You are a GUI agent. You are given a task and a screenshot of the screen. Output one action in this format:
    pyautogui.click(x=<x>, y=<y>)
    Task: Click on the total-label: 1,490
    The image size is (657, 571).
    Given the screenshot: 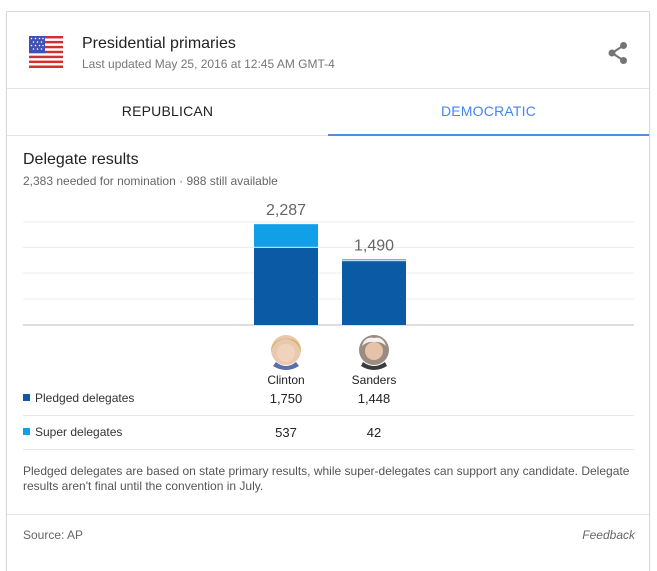 What is the action you would take?
    pyautogui.click(x=374, y=245)
    